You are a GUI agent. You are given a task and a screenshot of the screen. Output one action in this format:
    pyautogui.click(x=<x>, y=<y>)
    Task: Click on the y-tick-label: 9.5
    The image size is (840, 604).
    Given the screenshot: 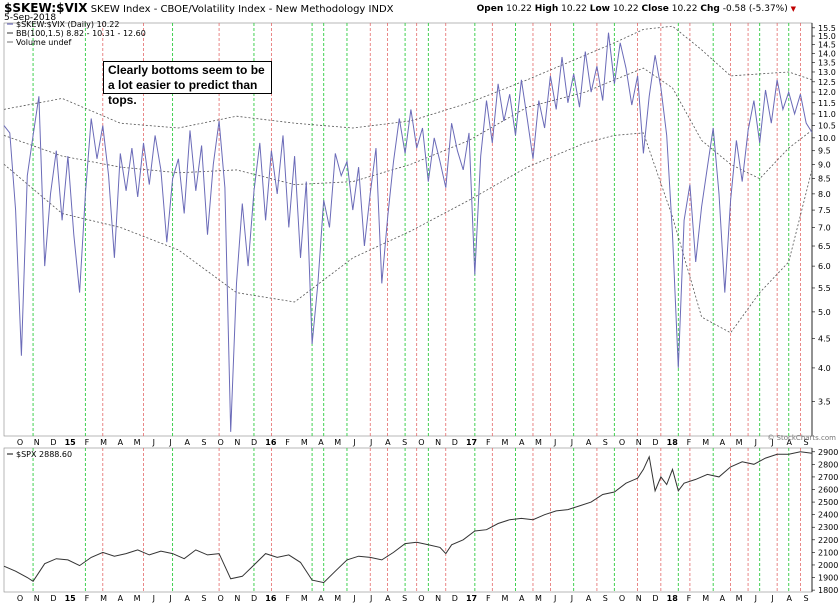 What is the action you would take?
    pyautogui.click(x=824, y=151)
    